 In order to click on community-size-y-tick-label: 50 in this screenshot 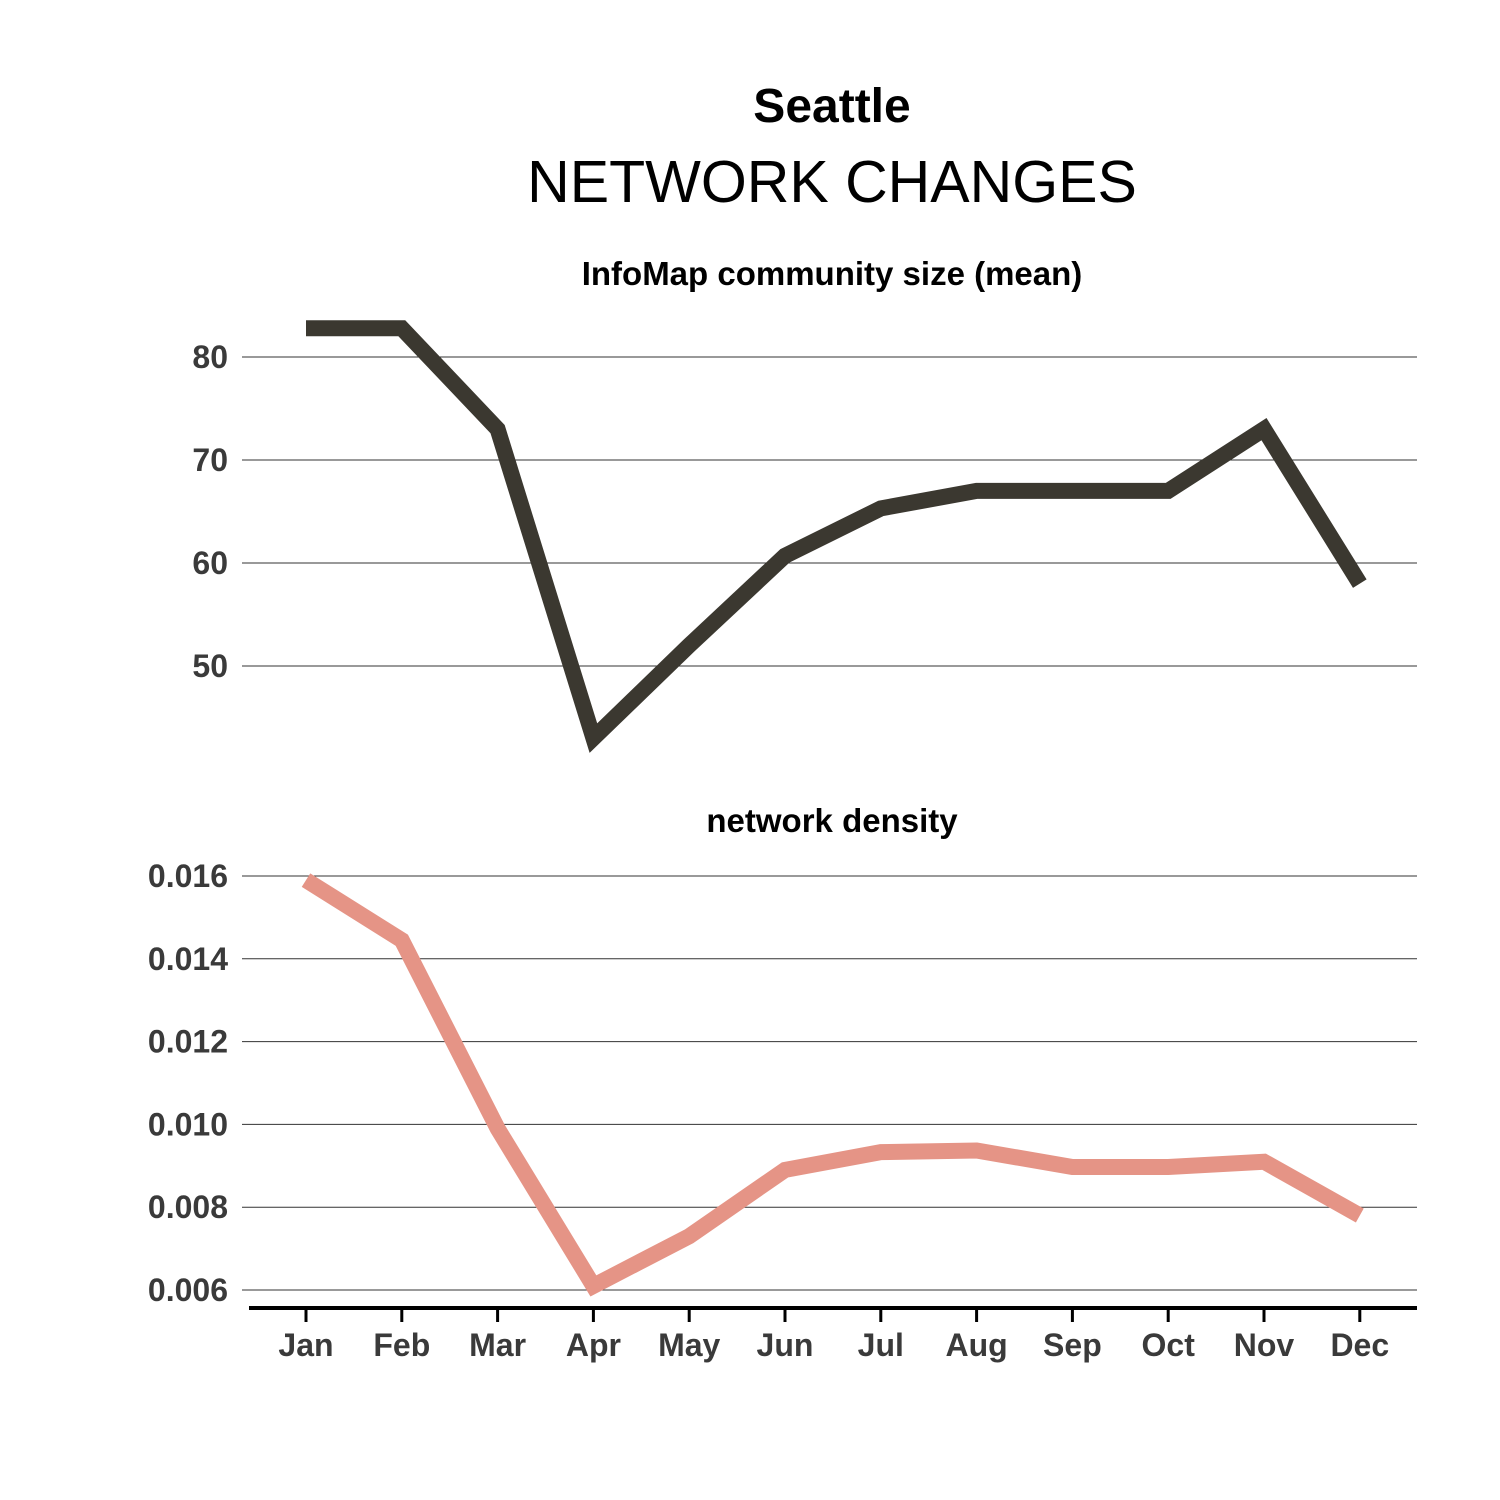, I will do `click(210, 666)`.